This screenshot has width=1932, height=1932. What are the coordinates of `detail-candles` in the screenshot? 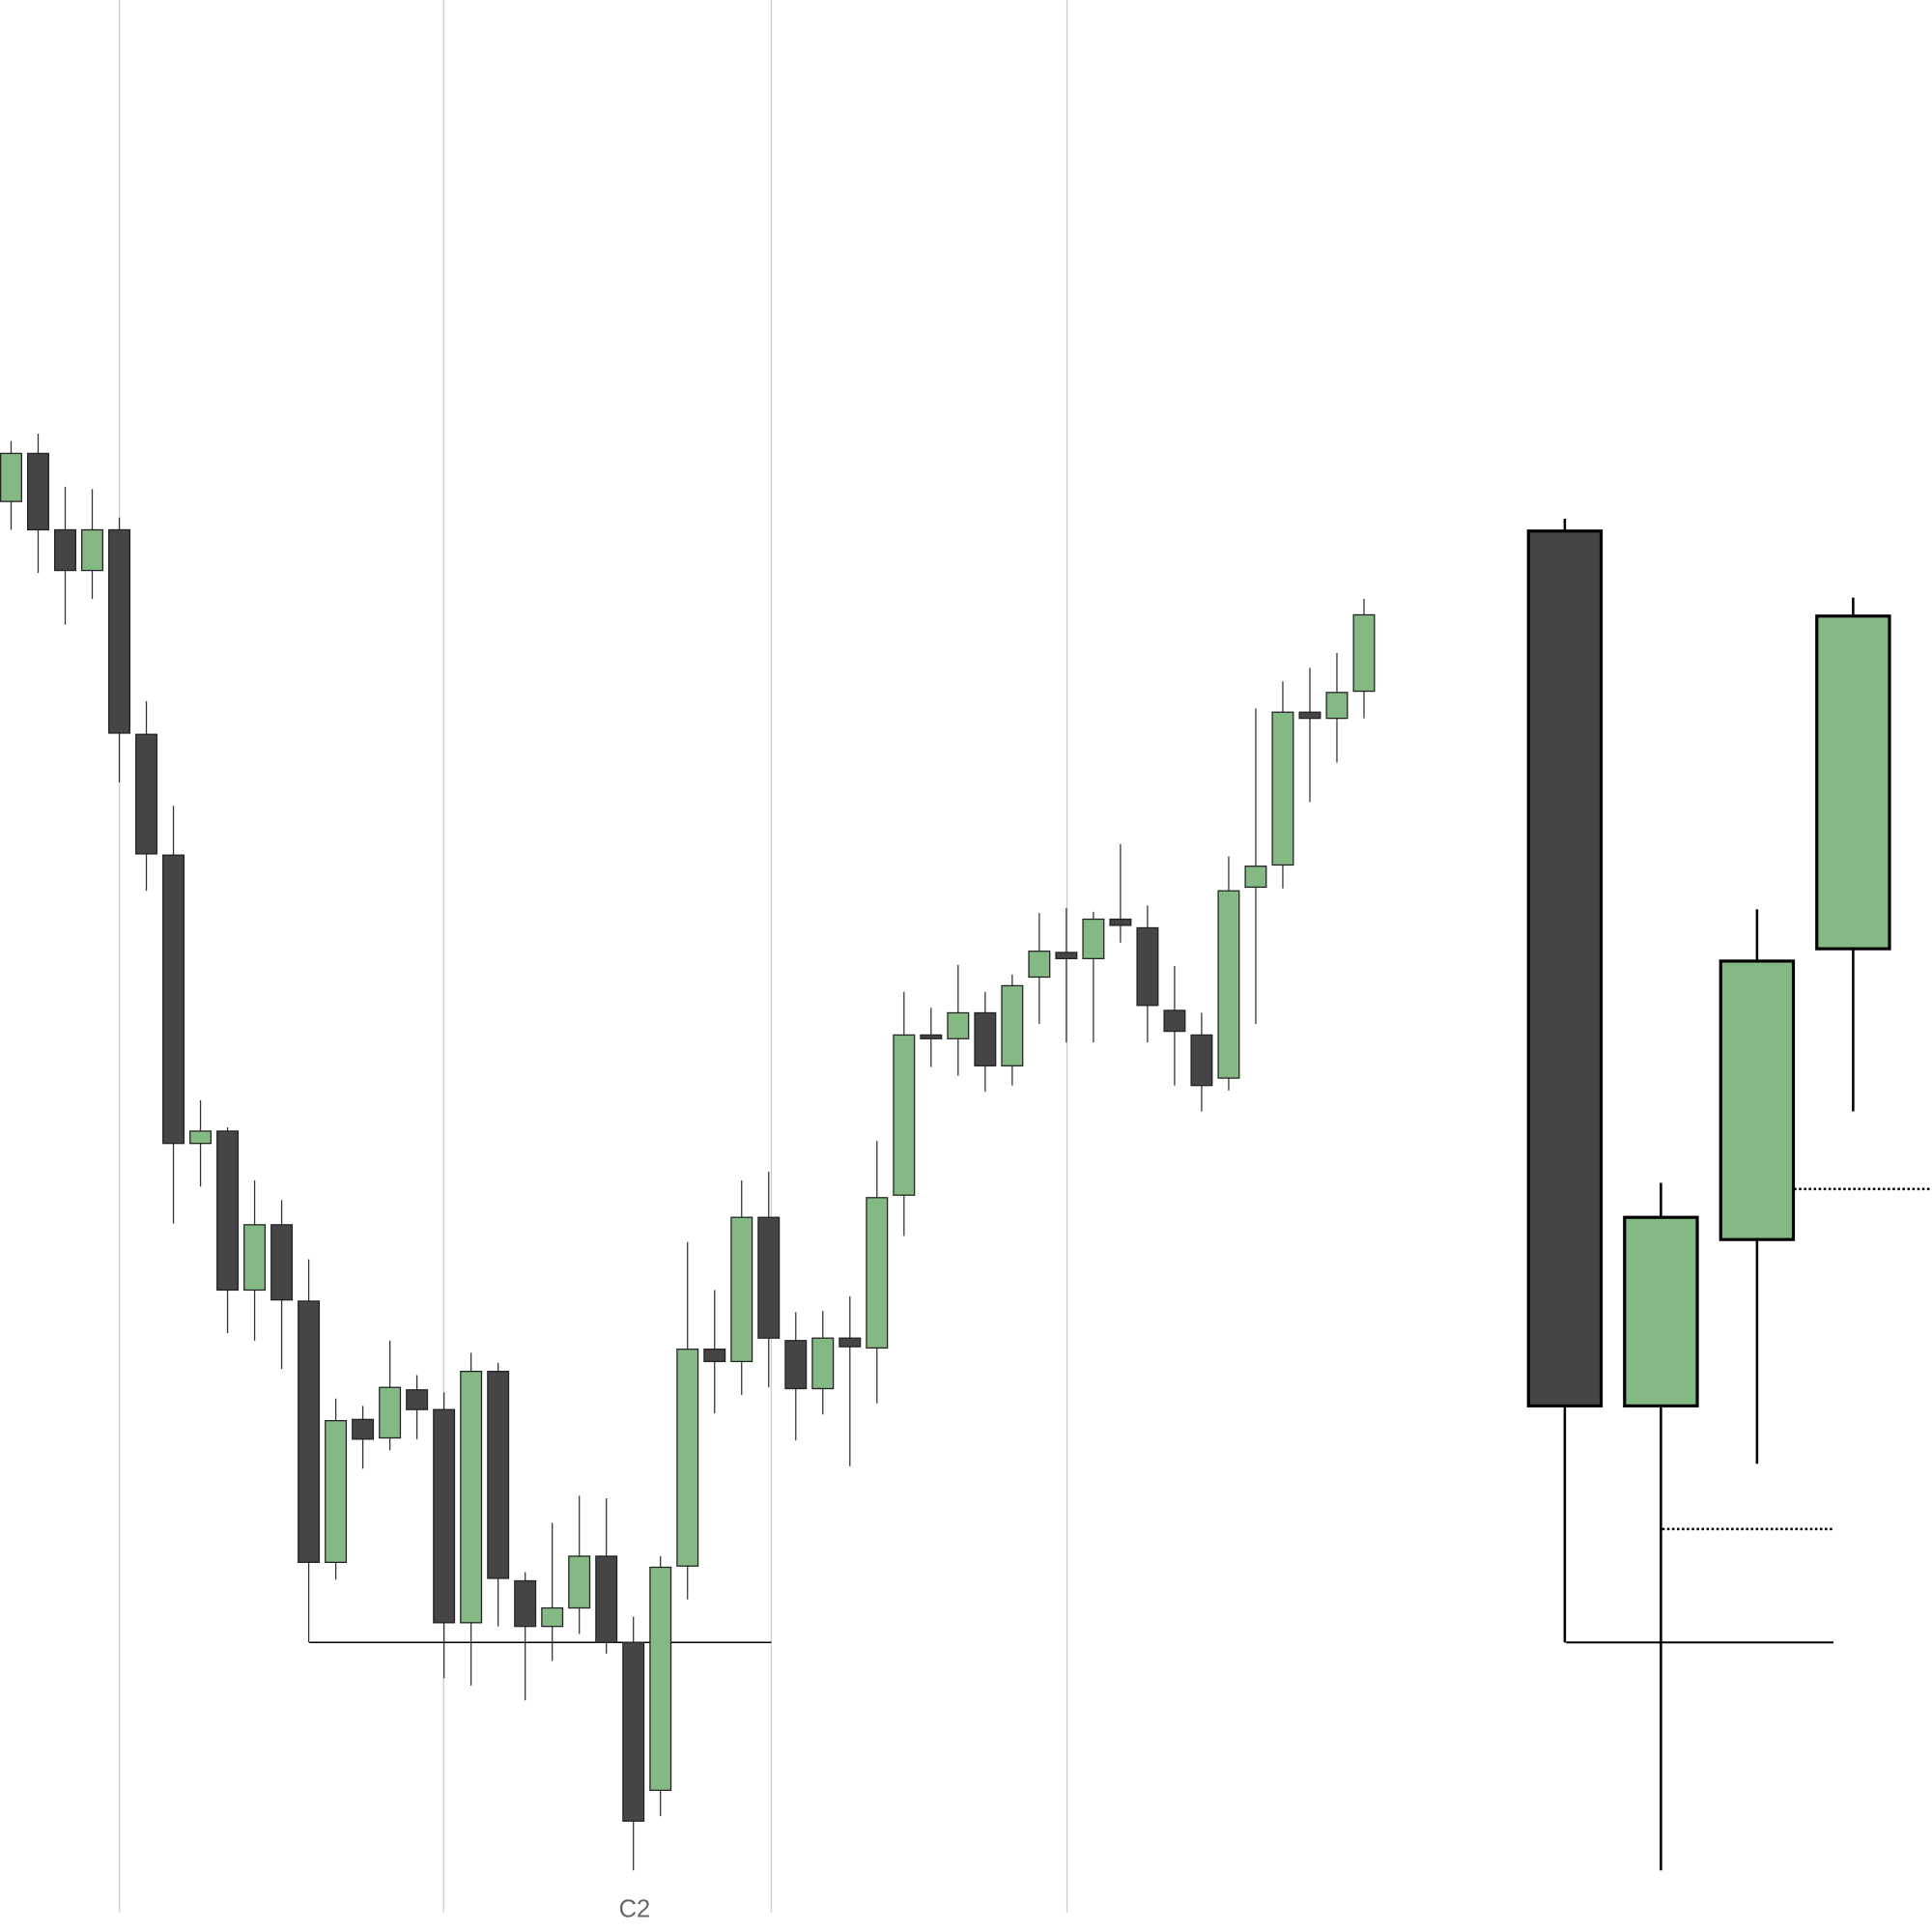 It's located at (1729, 1194).